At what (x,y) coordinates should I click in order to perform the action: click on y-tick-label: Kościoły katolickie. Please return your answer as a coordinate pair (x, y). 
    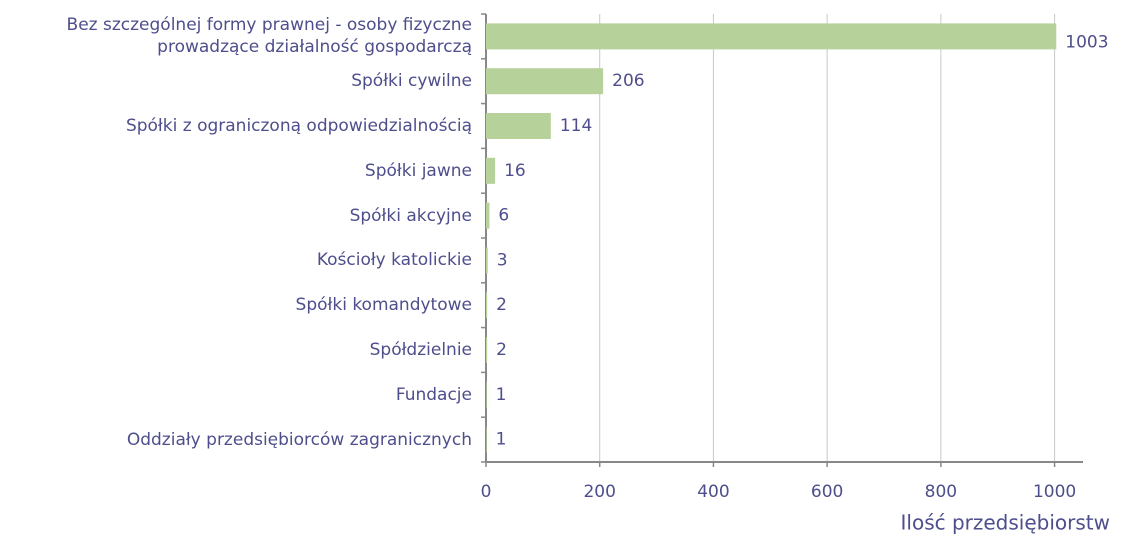
    Looking at the image, I should click on (394, 260).